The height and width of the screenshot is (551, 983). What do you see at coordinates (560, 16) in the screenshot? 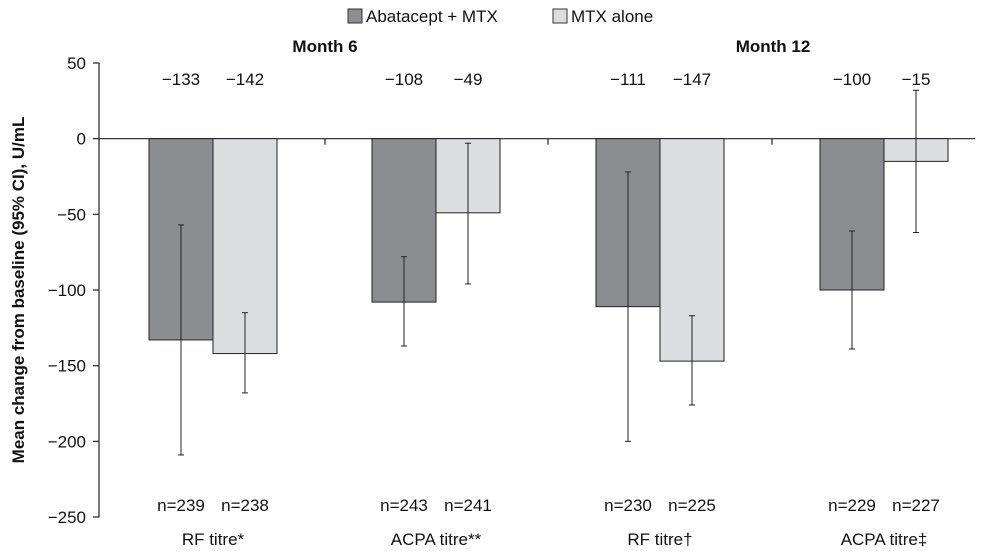
I see `legend-swatch-mtx` at bounding box center [560, 16].